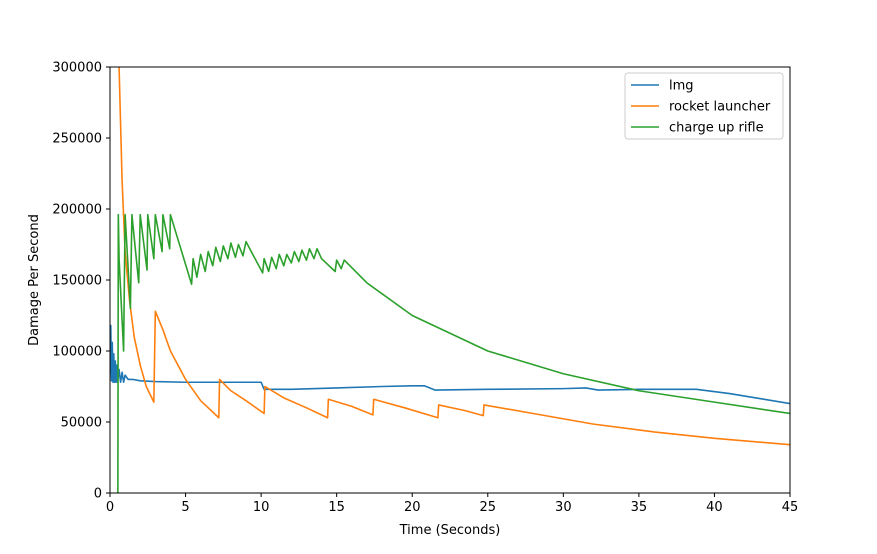  I want to click on x-tick-label: 15, so click(336, 507).